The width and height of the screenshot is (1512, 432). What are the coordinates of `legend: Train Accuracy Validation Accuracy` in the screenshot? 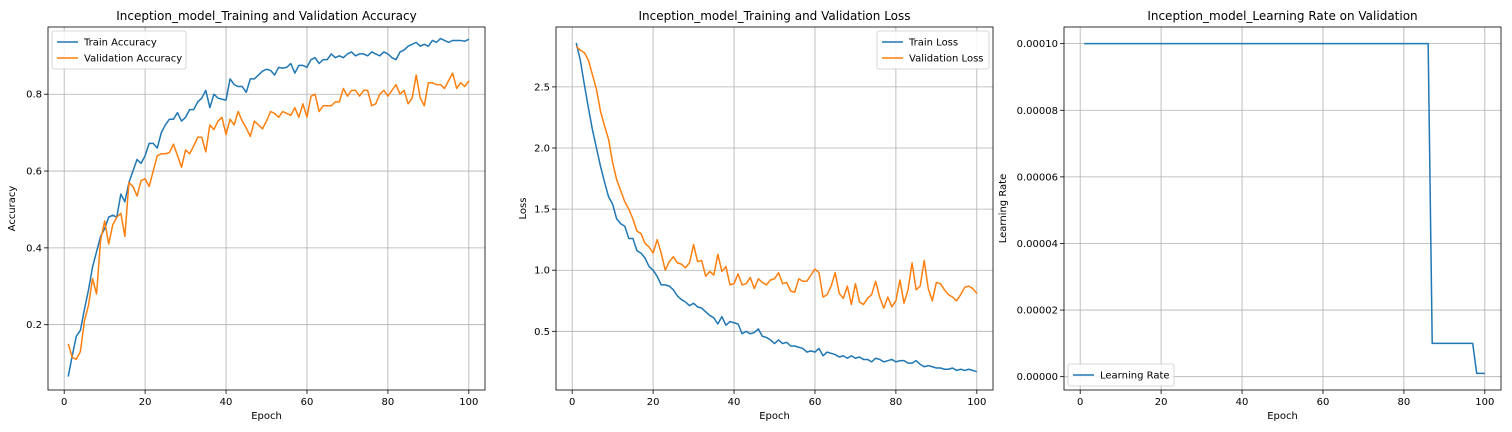 It's located at (119, 50).